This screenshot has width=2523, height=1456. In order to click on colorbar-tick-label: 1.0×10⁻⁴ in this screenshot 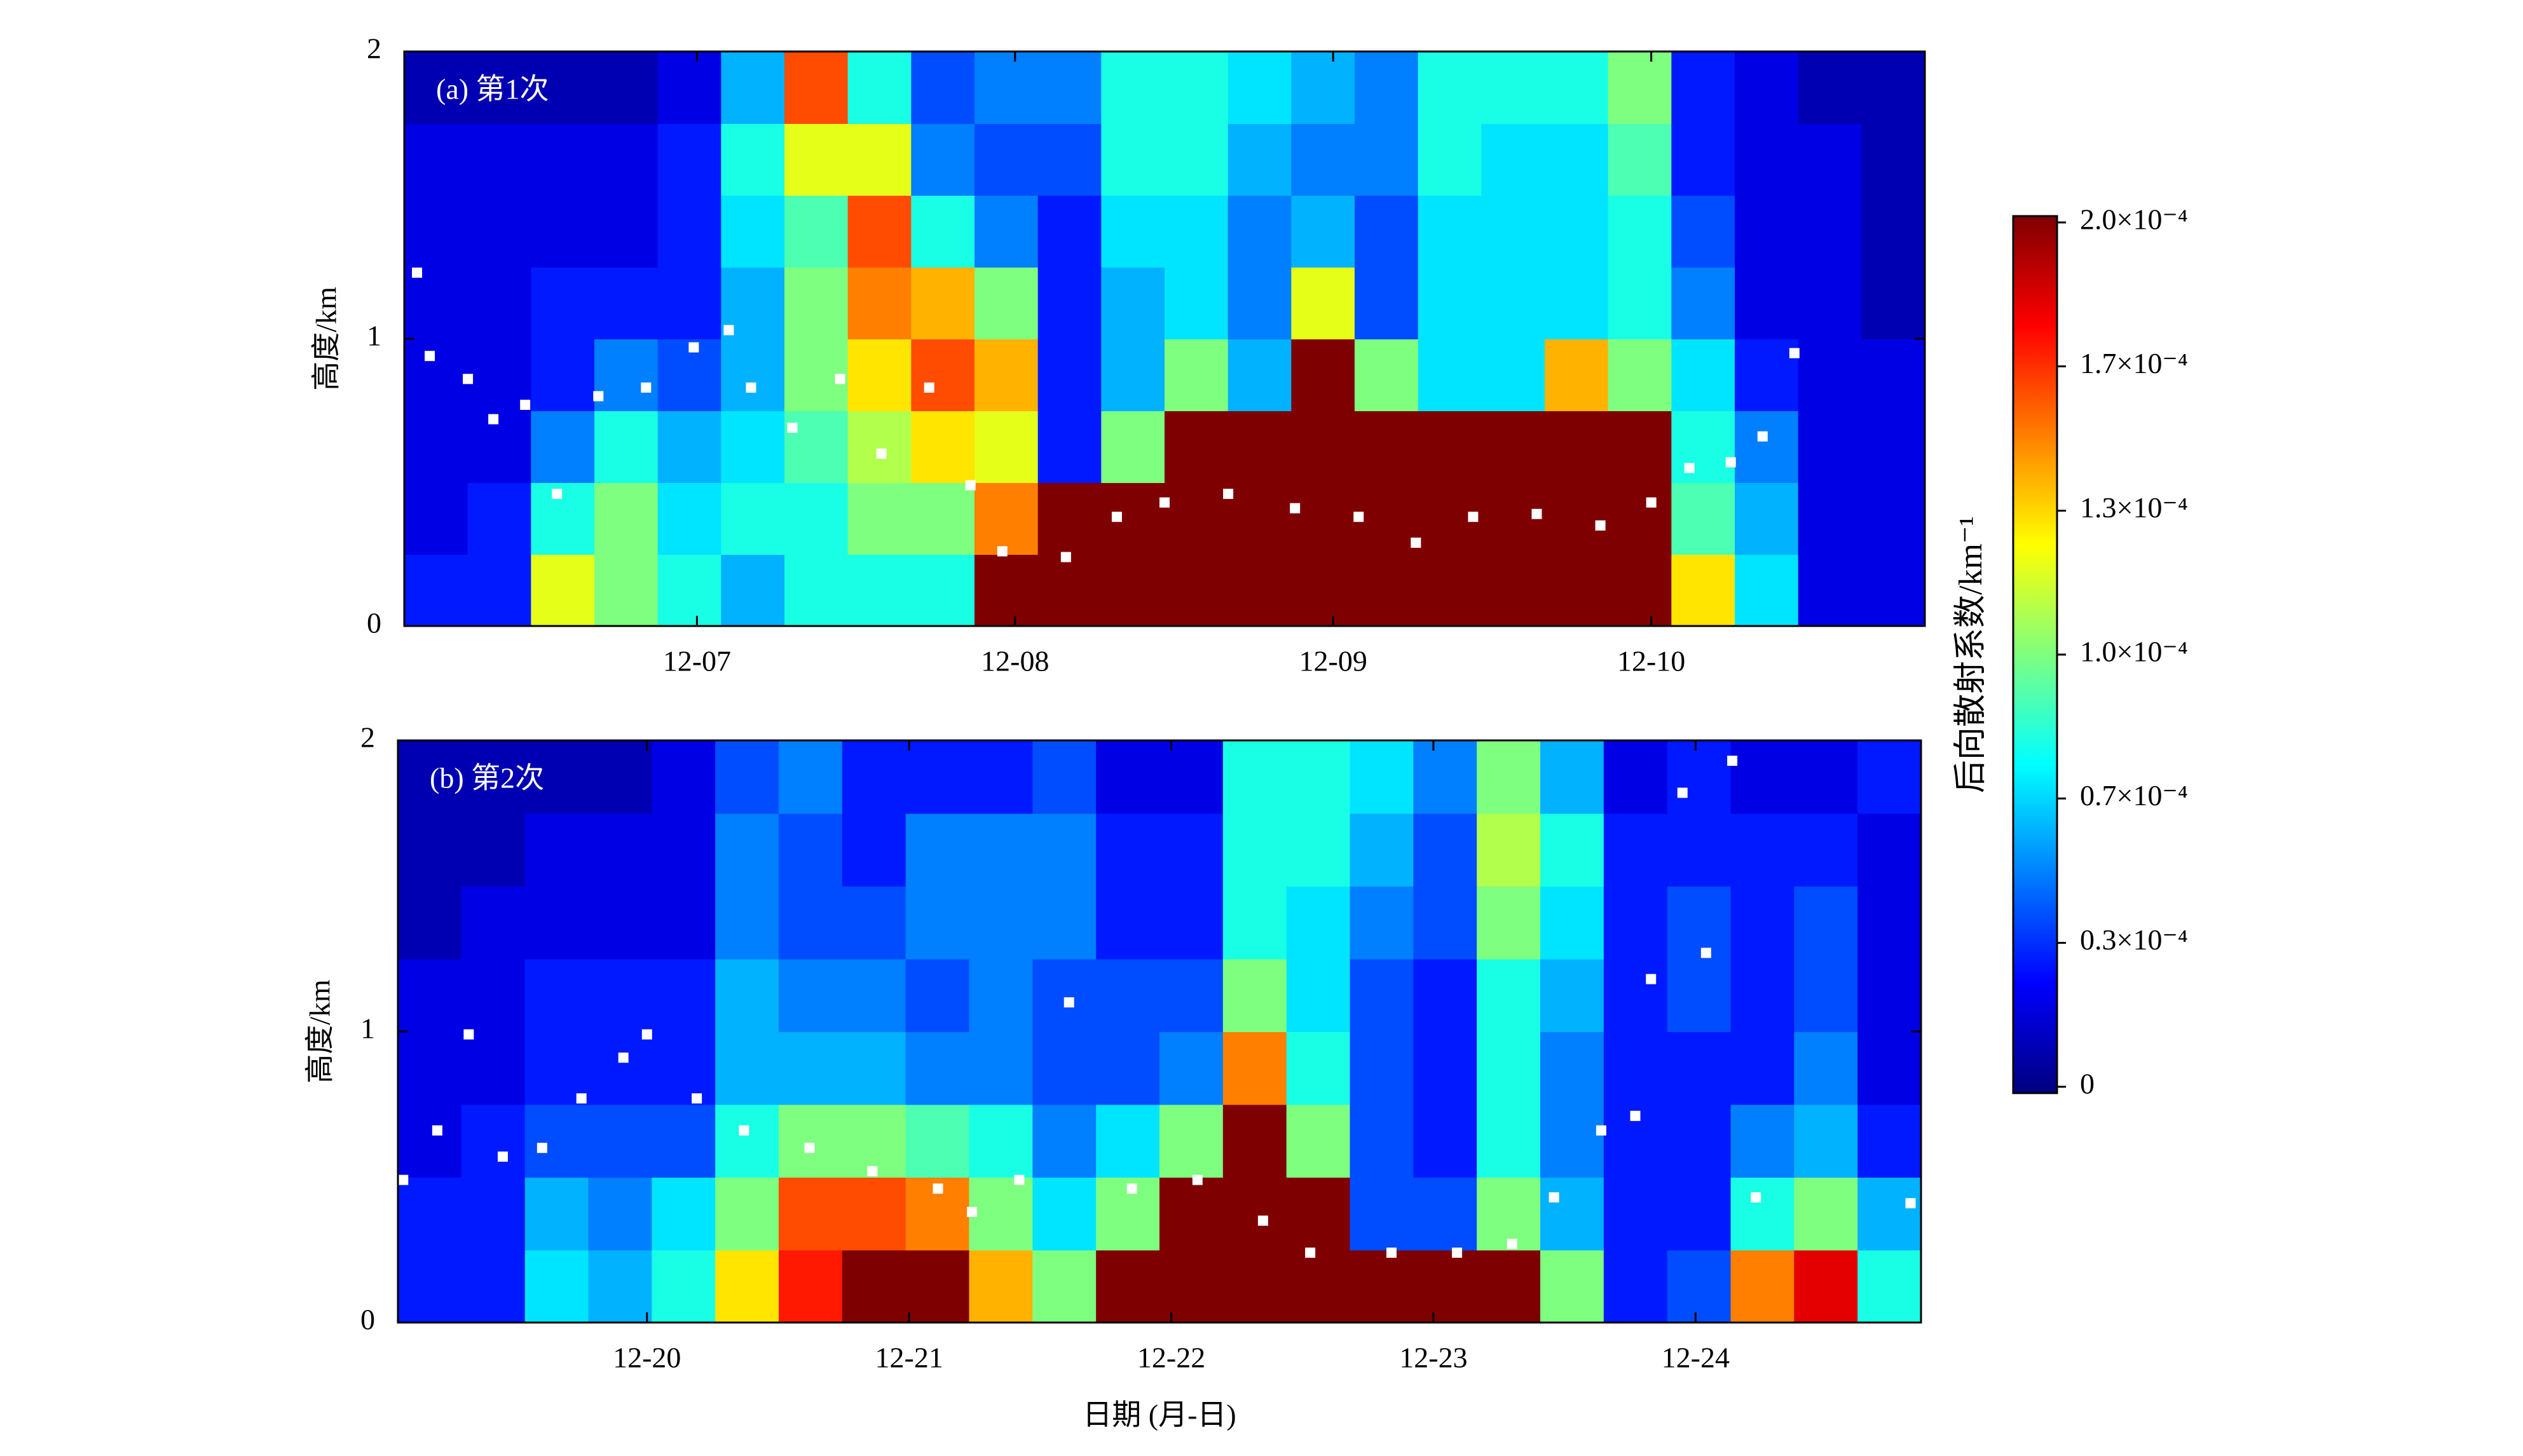, I will do `click(2134, 652)`.